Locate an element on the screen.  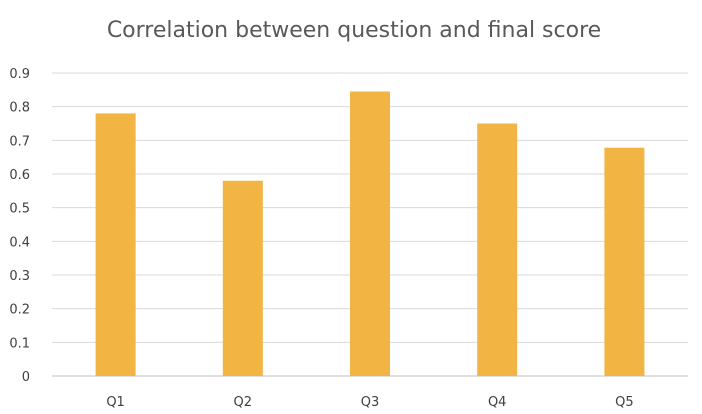
x-tick-label: Q5 is located at coordinates (624, 402).